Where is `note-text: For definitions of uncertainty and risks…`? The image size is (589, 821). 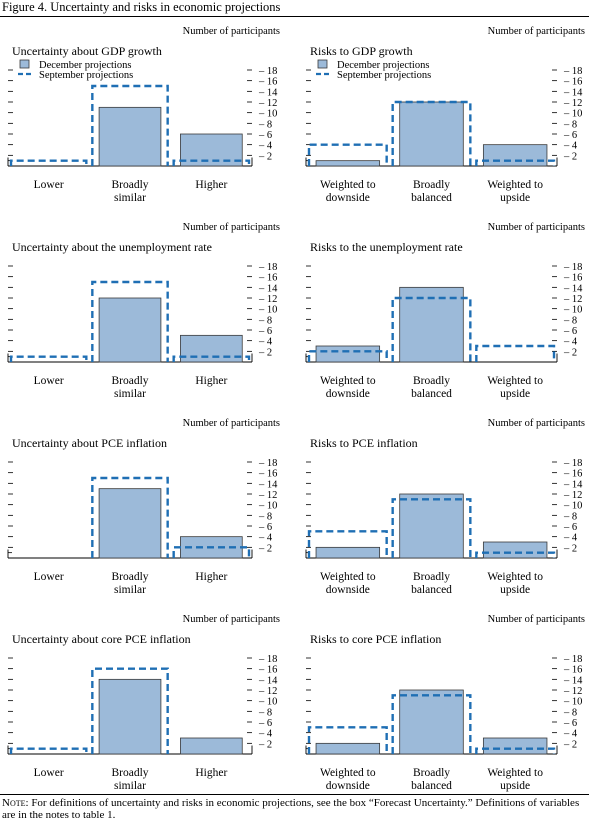
note-text: For definitions of uncertainty and risks… is located at coordinates (291, 809).